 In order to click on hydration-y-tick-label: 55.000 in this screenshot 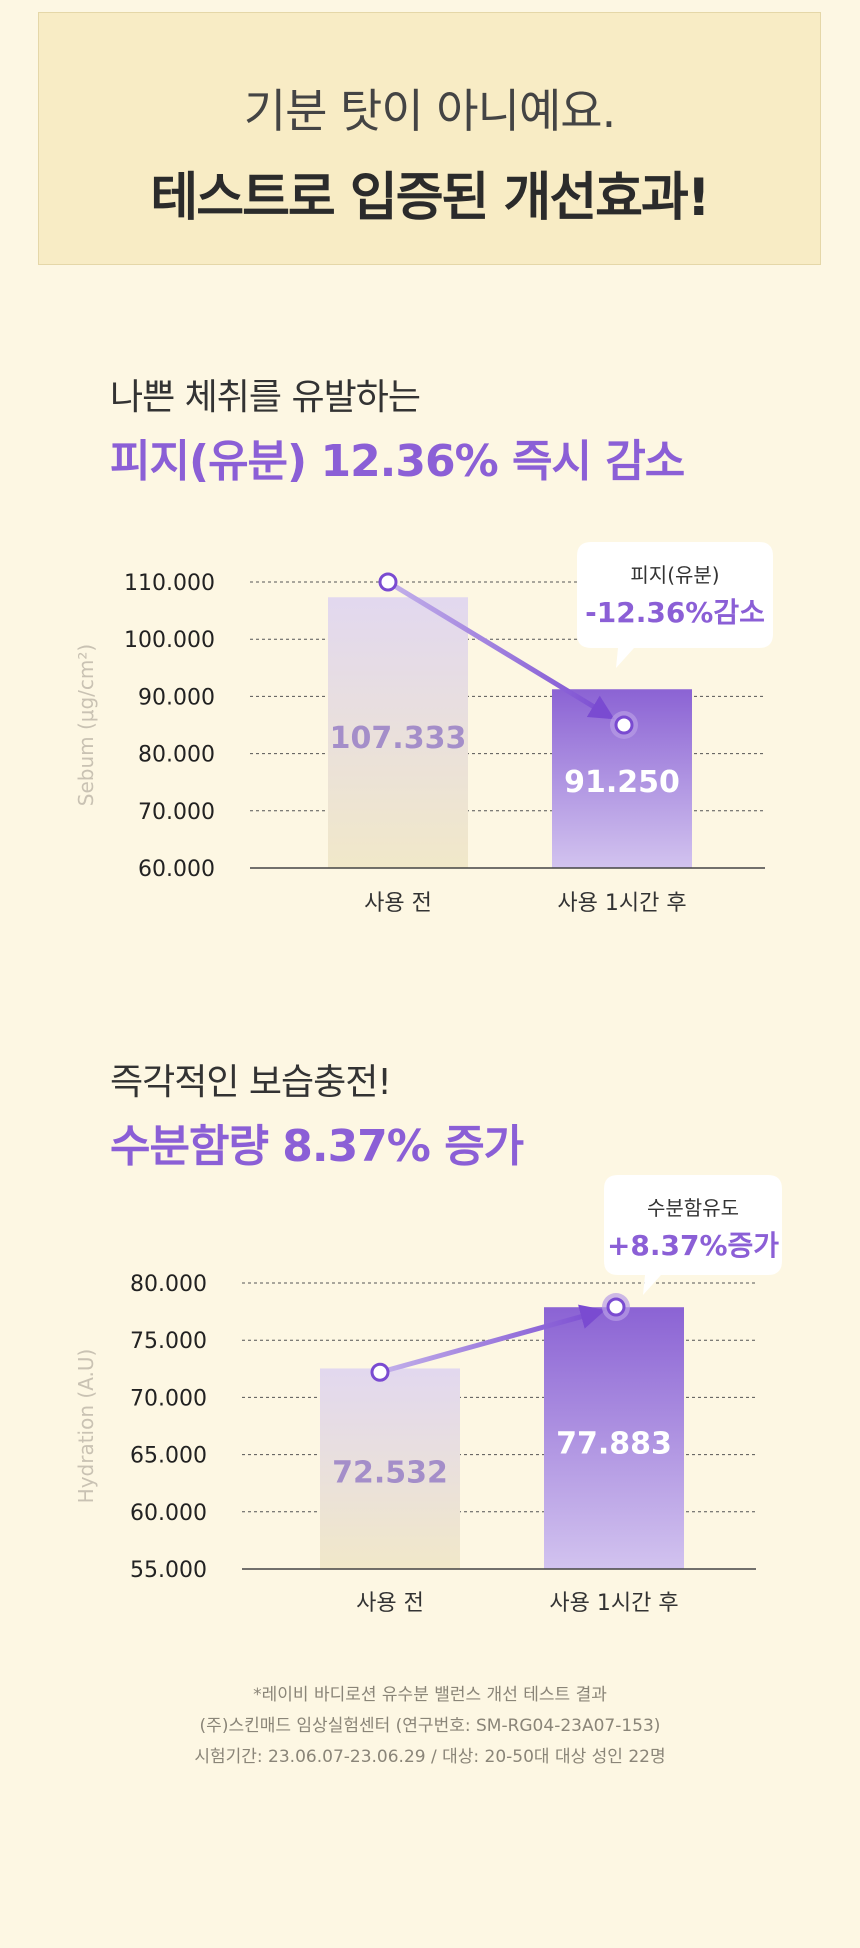, I will do `click(168, 1570)`.